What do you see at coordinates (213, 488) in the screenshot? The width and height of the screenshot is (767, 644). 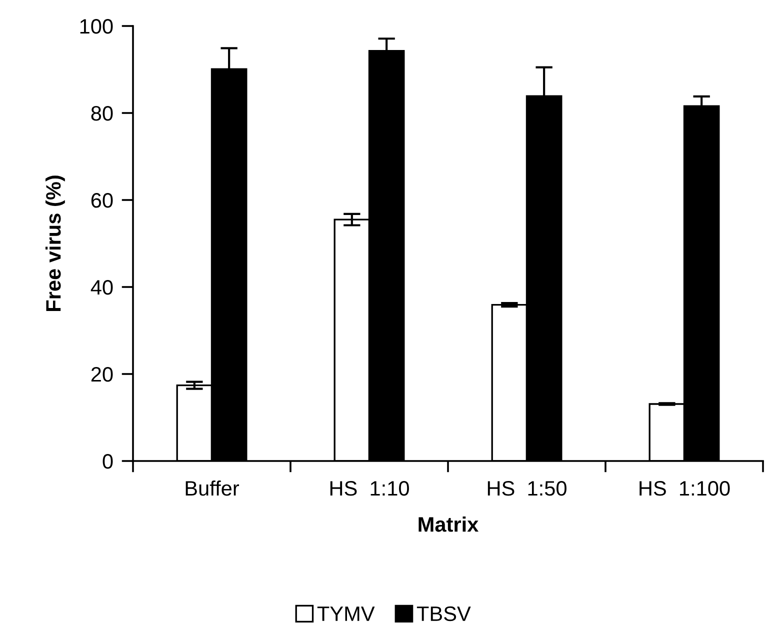 I see `x-tick-label: Buffer` at bounding box center [213, 488].